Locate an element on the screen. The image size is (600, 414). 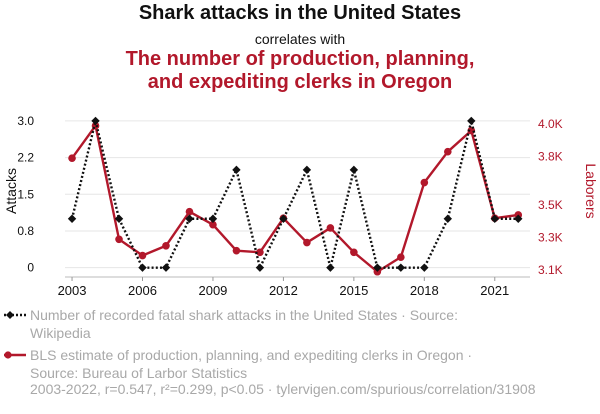
y-tick-label-left: 2.2 is located at coordinates (25, 158).